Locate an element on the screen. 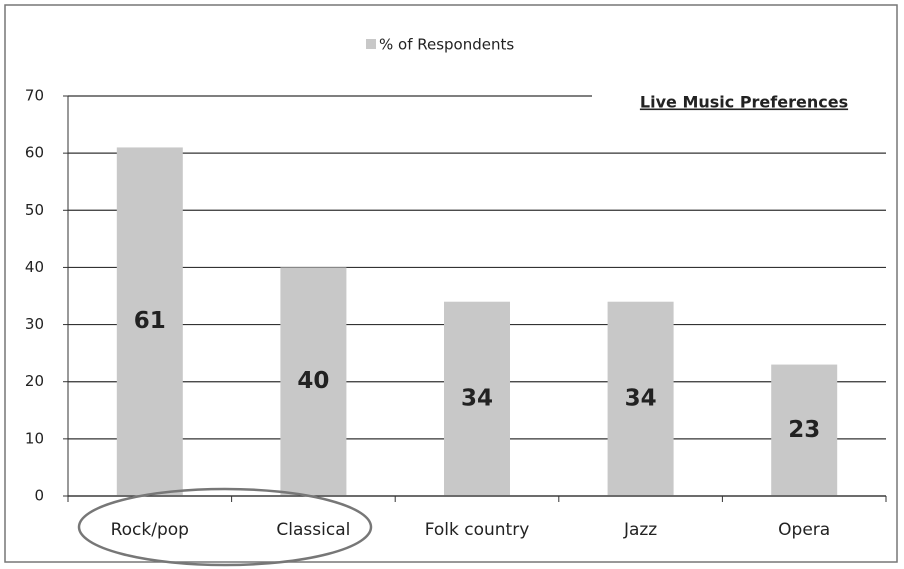  legend-swatch is located at coordinates (371, 44).